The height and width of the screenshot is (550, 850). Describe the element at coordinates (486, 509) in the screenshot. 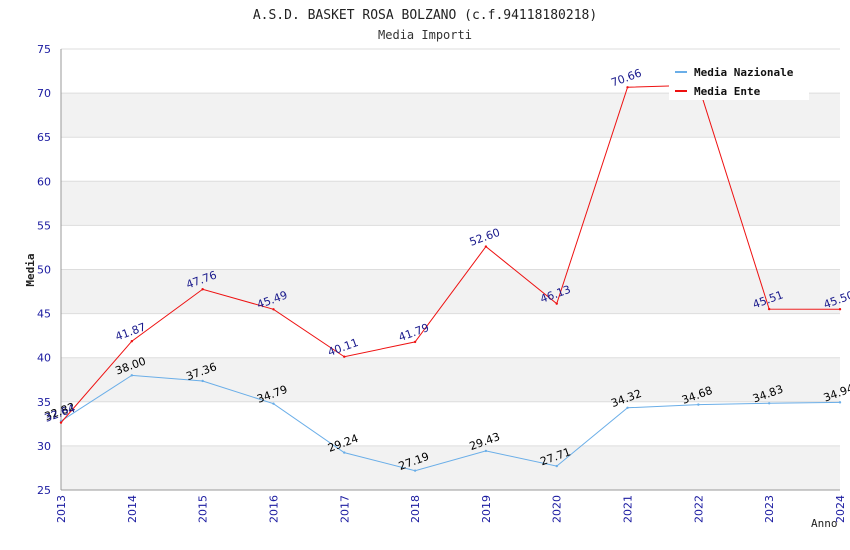

I see `x-tick-label: 2019` at that location.